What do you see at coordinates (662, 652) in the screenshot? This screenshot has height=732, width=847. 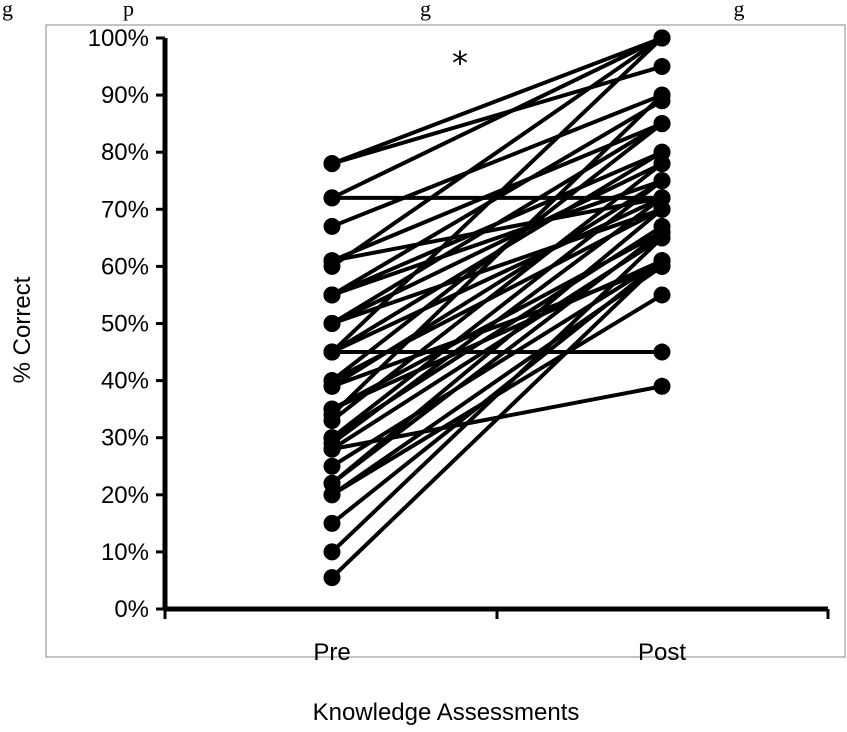 I see `x-tick-label: Post` at bounding box center [662, 652].